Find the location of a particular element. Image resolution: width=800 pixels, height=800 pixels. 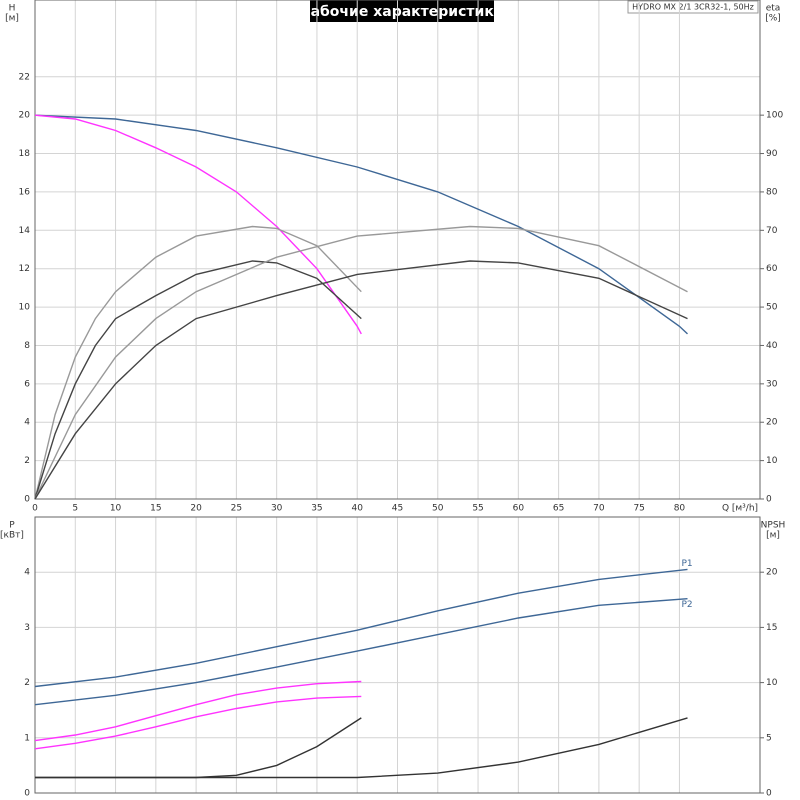

y-tick-label: 22 is located at coordinates (24, 77).